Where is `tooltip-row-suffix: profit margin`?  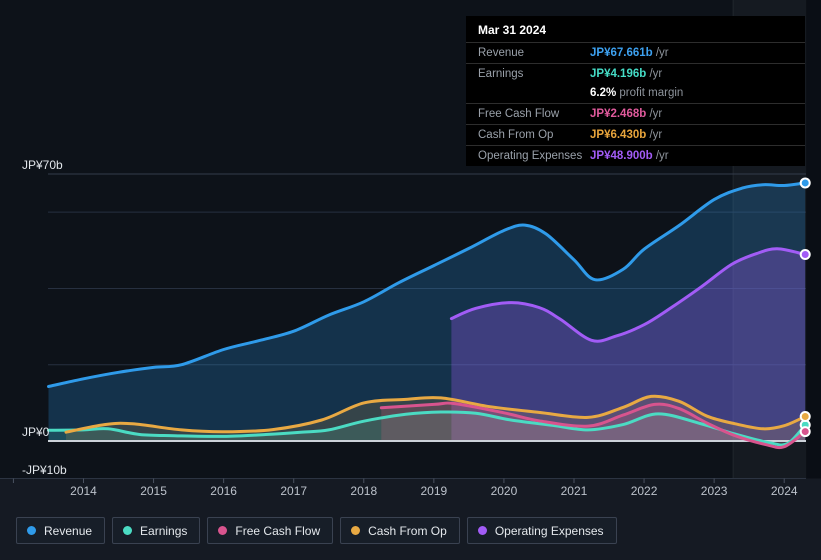
tooltip-row-suffix: profit margin is located at coordinates (650, 93).